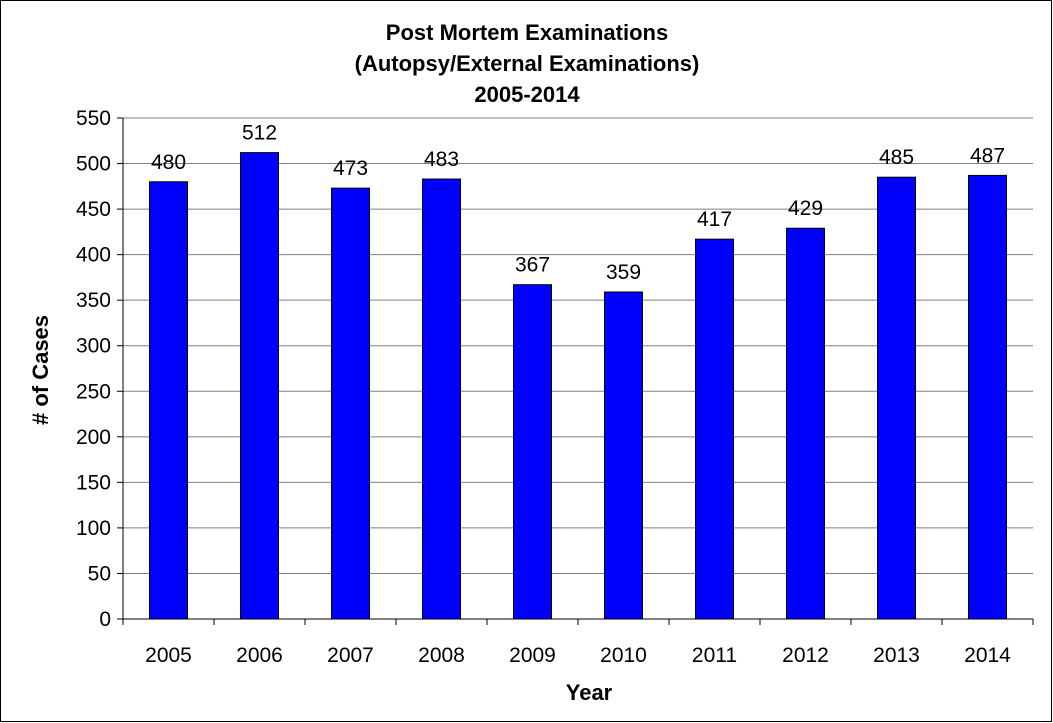  What do you see at coordinates (623, 655) in the screenshot?
I see `x-tick-label: 2010` at bounding box center [623, 655].